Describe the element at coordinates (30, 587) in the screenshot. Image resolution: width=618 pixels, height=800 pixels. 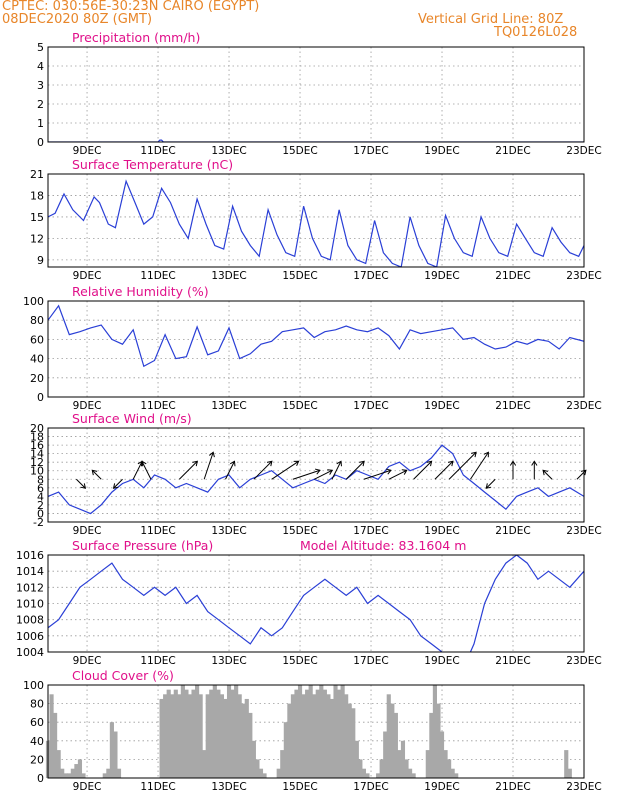
I see `y-tick-label: 1012` at that location.